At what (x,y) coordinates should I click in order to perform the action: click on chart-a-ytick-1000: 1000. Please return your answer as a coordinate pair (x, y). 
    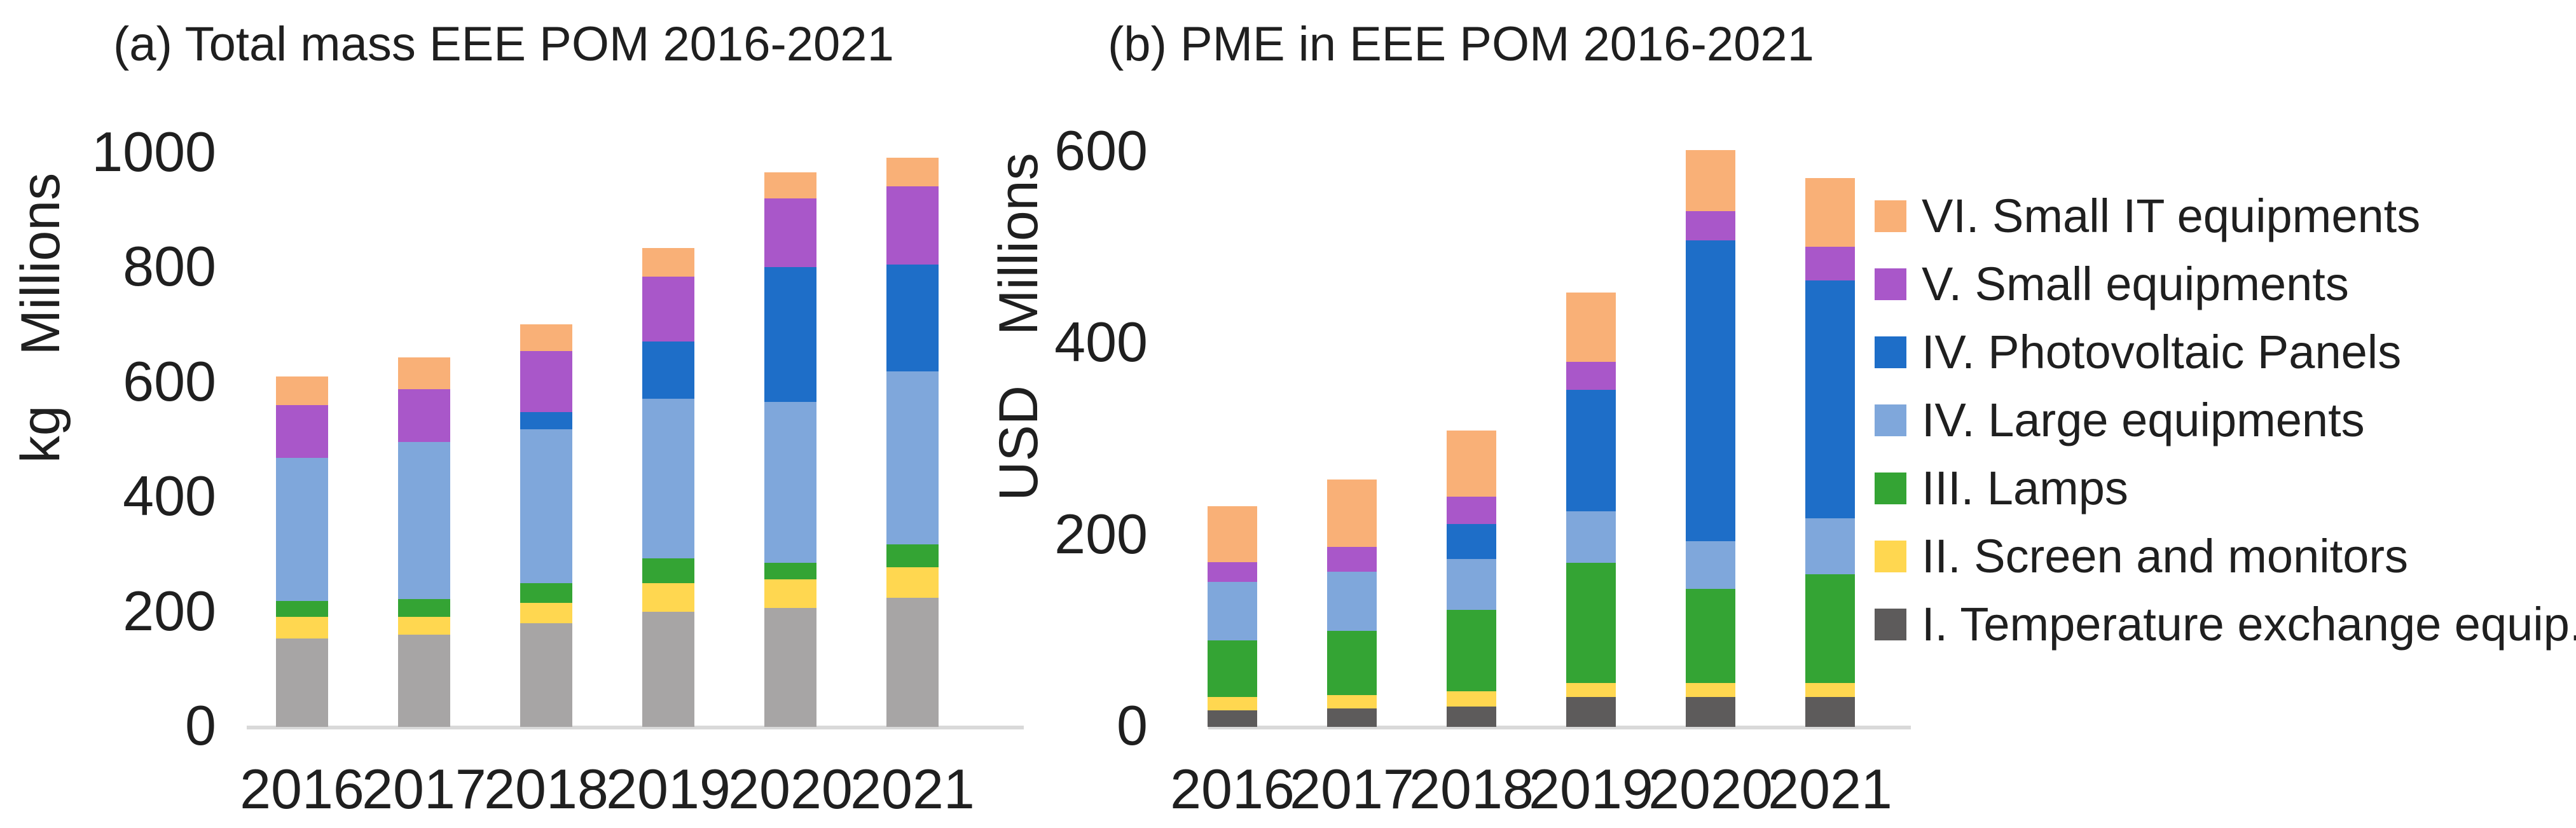
    Looking at the image, I should click on (154, 151).